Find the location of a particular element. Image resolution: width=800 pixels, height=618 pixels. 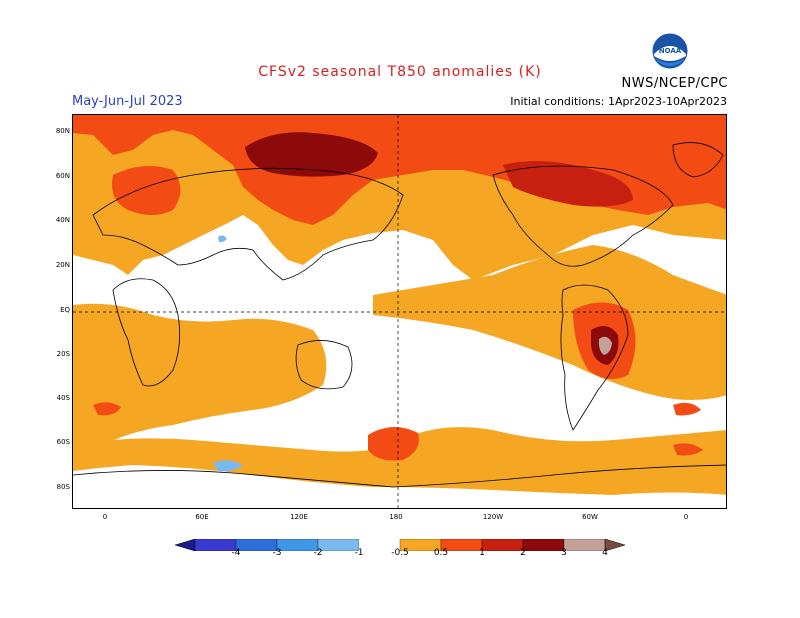

y-tick-80s: 80S is located at coordinates (63, 487).